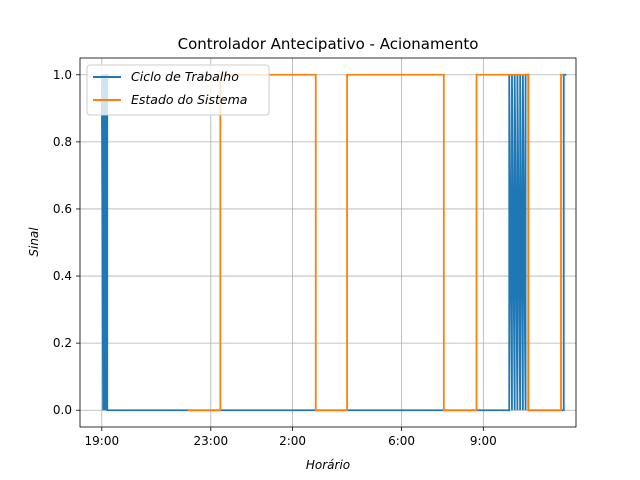 This screenshot has width=640, height=480. What do you see at coordinates (401, 441) in the screenshot?
I see `x-tick-label: 6:00` at bounding box center [401, 441].